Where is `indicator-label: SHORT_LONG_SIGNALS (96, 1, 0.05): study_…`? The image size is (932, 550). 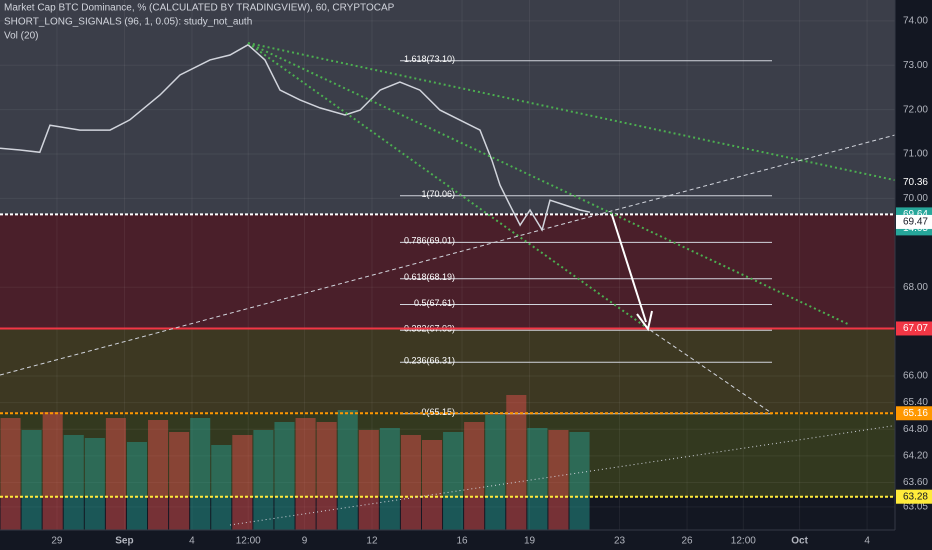 indicator-label: SHORT_LONG_SIGNALS (96, 1, 0.05): study_… is located at coordinates (128, 22).